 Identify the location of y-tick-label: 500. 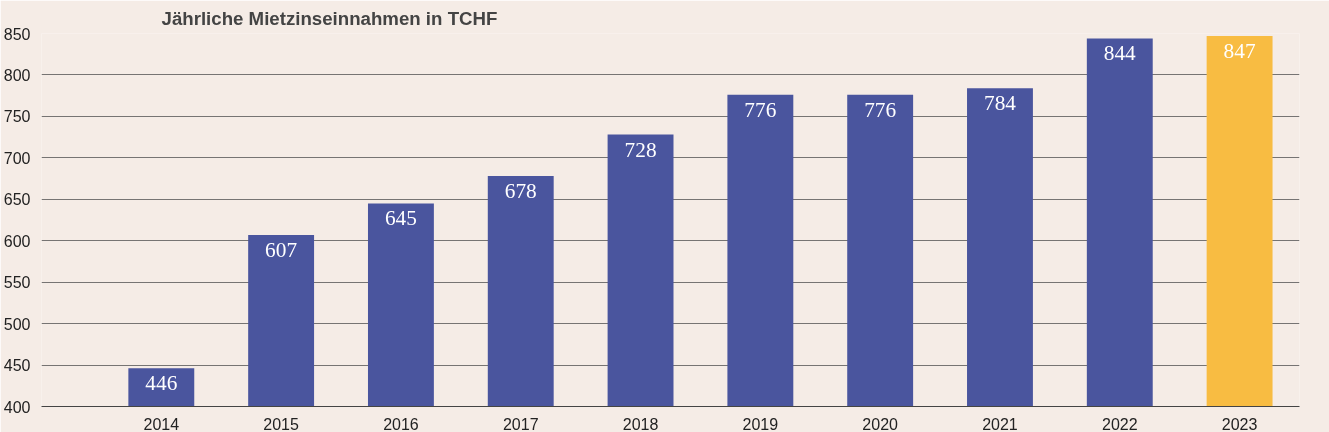
(17, 324).